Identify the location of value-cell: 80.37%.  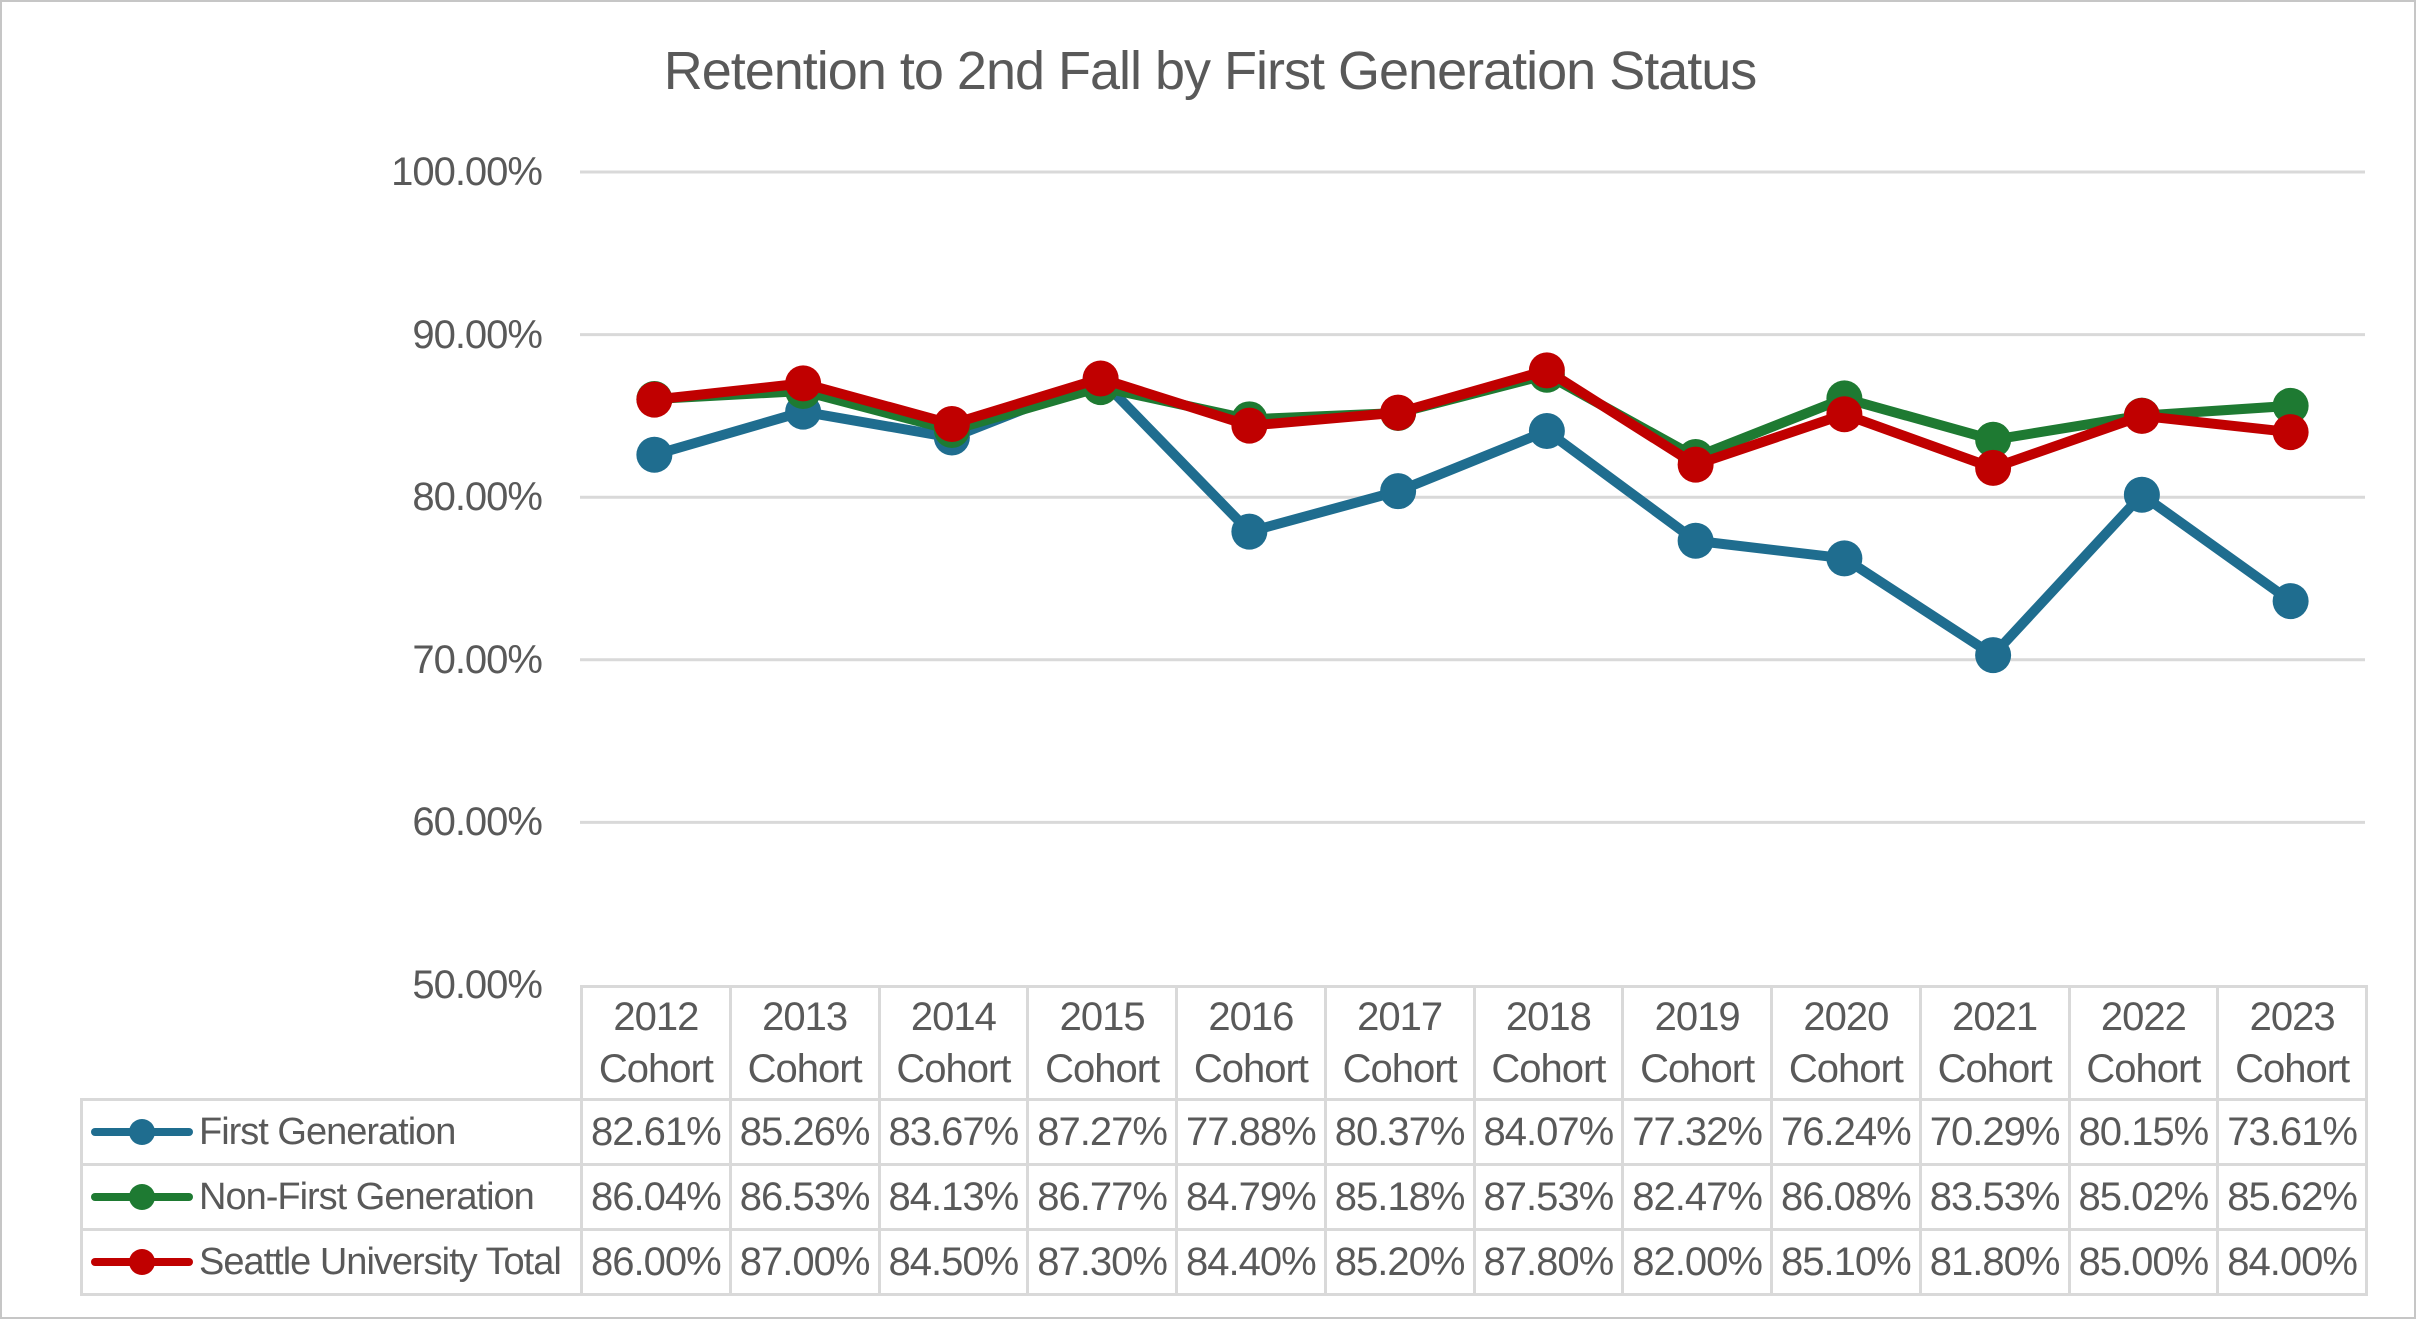
(1399, 1132).